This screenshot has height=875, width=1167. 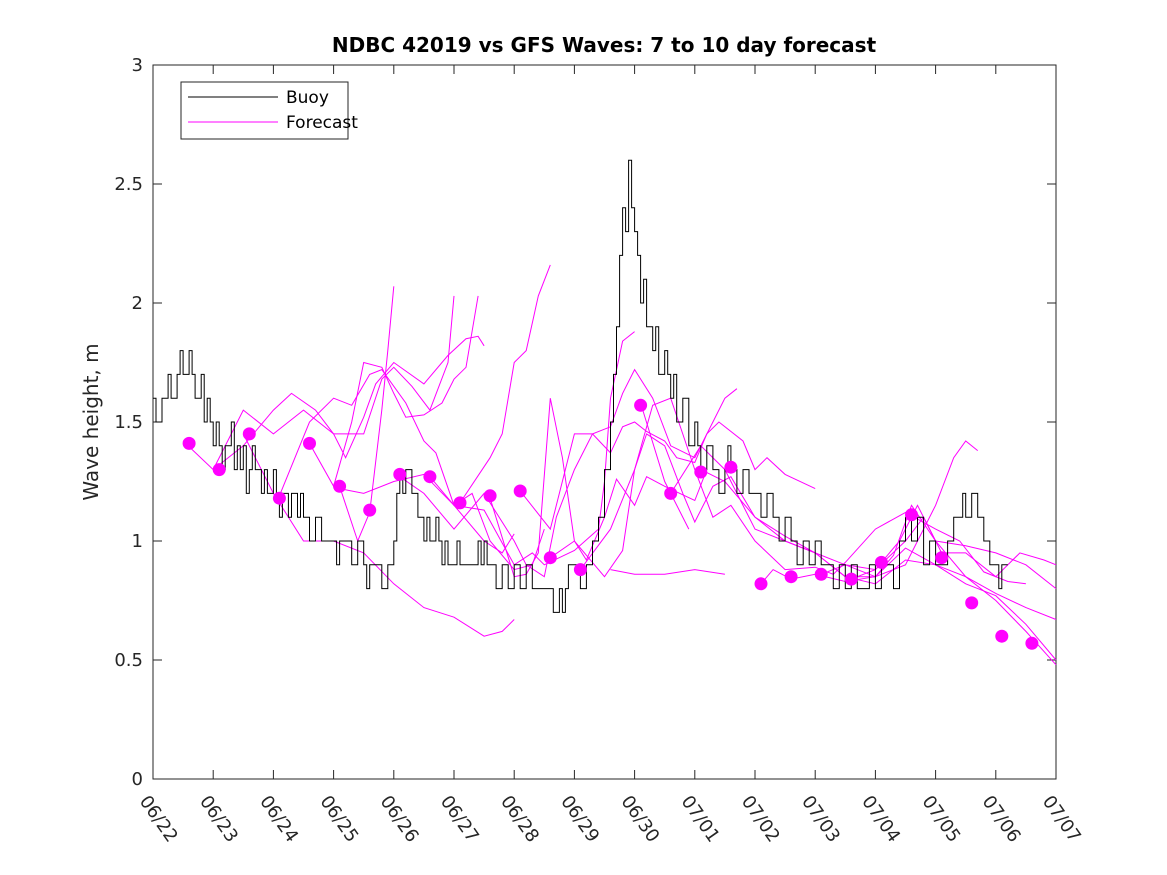 What do you see at coordinates (941, 819) in the screenshot?
I see `x-tick-label: 07/05` at bounding box center [941, 819].